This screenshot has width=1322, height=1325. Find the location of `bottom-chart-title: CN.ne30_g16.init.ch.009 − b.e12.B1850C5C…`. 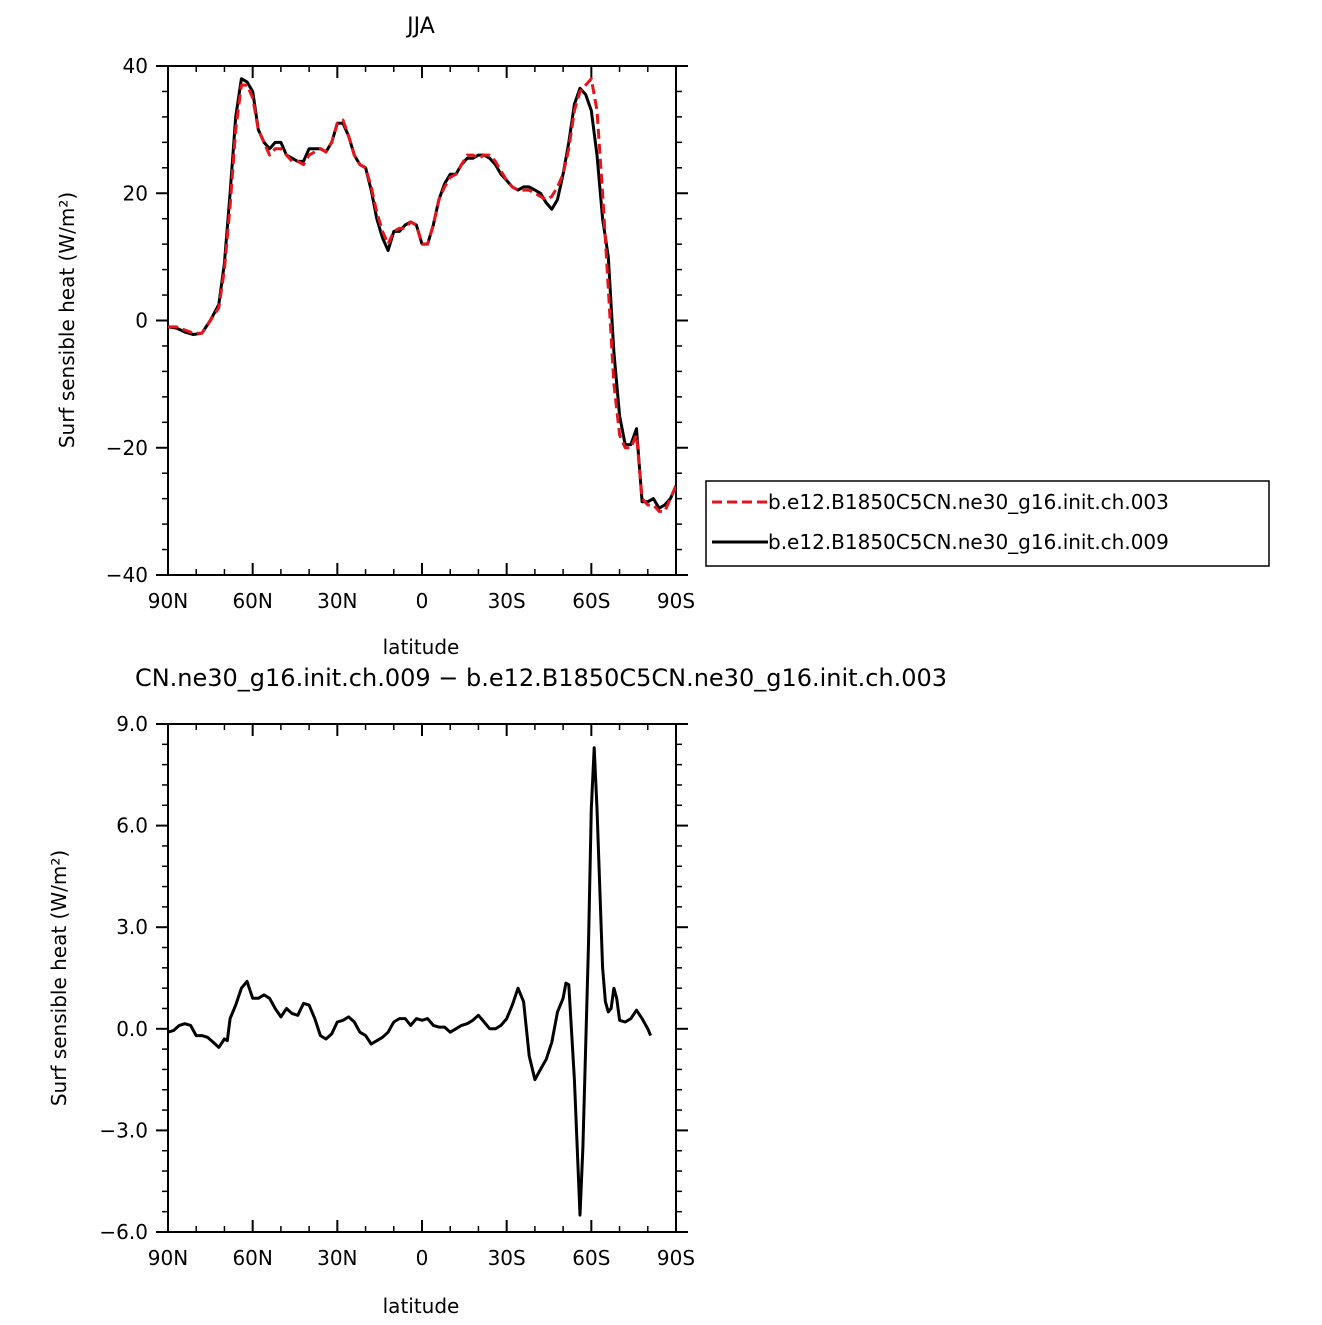

bottom-chart-title: CN.ne30_g16.init.ch.009 − b.e12.B1850C5C… is located at coordinates (541, 678).